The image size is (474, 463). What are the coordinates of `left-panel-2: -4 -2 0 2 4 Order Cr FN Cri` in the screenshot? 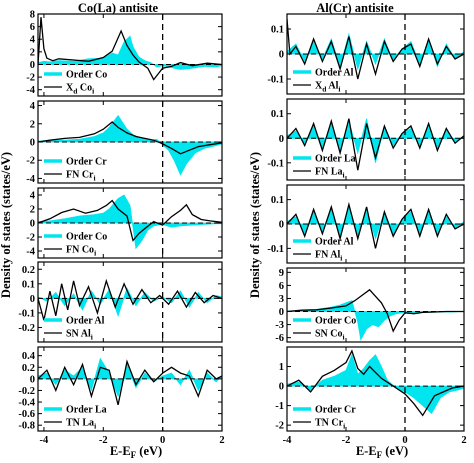 It's located at (124, 142).